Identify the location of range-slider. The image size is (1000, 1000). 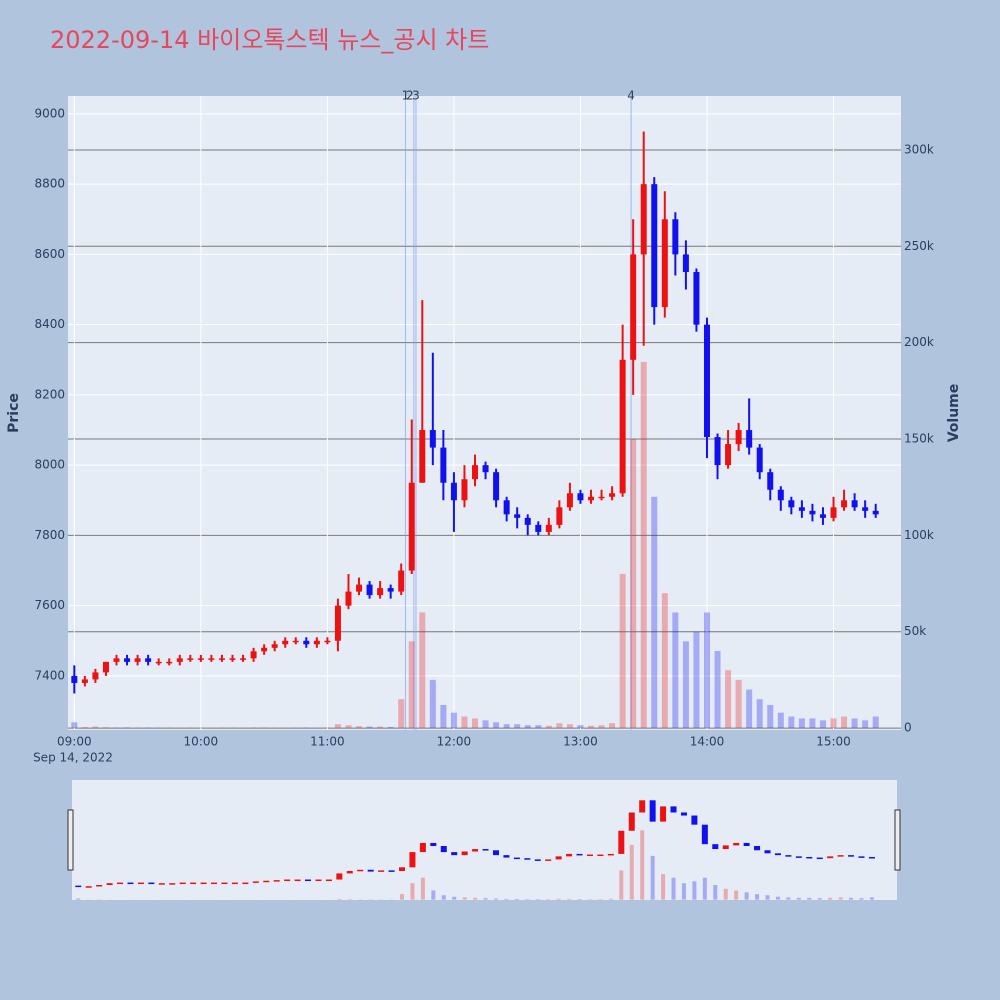
(484, 840).